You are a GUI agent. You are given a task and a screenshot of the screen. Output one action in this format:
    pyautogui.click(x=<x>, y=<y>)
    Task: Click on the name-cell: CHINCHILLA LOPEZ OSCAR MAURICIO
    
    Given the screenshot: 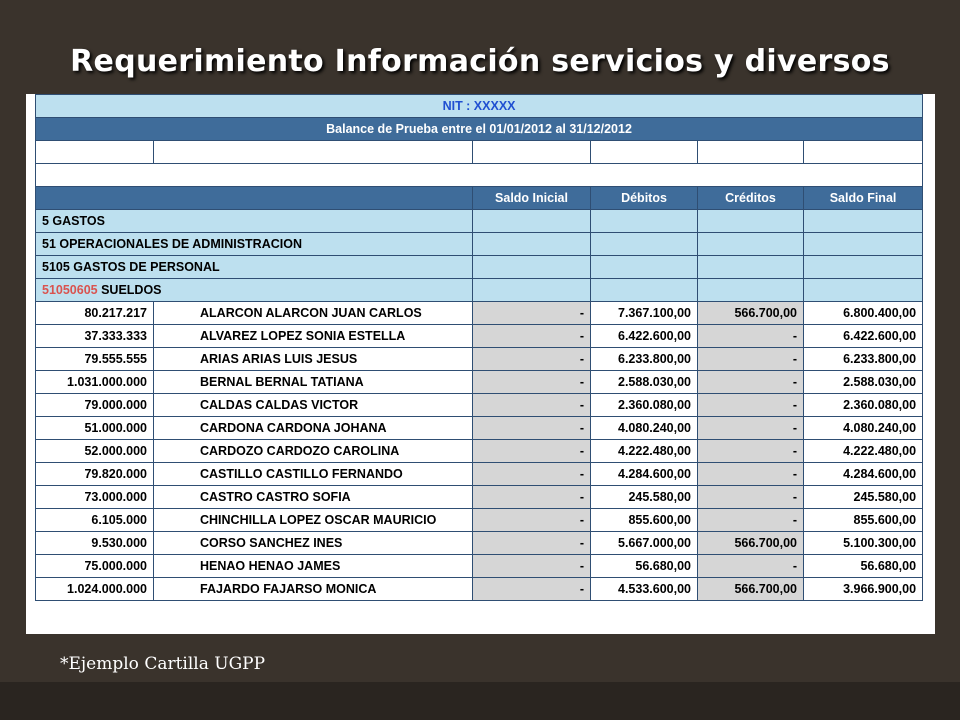 What is the action you would take?
    pyautogui.click(x=313, y=520)
    